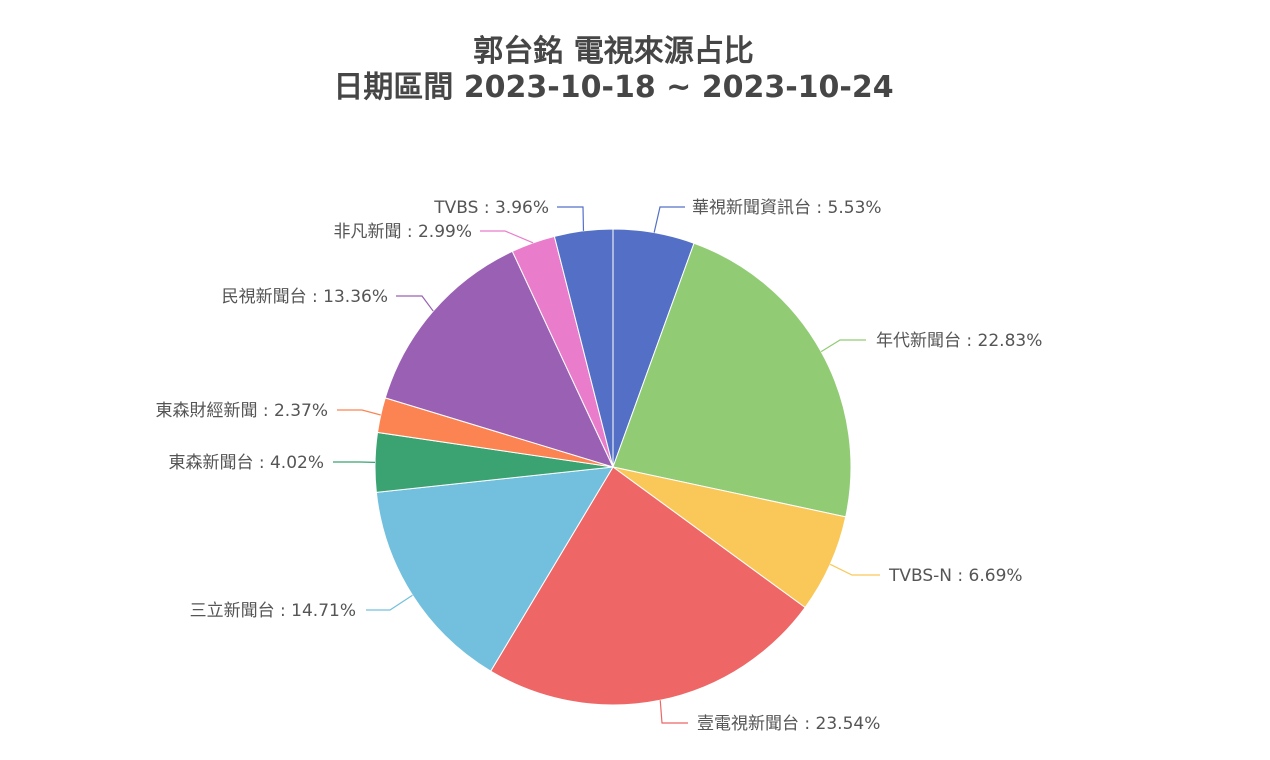 This screenshot has width=1270, height=760. What do you see at coordinates (788, 724) in the screenshot?
I see `slice-label: 壹電視新聞台 : 23.54%` at bounding box center [788, 724].